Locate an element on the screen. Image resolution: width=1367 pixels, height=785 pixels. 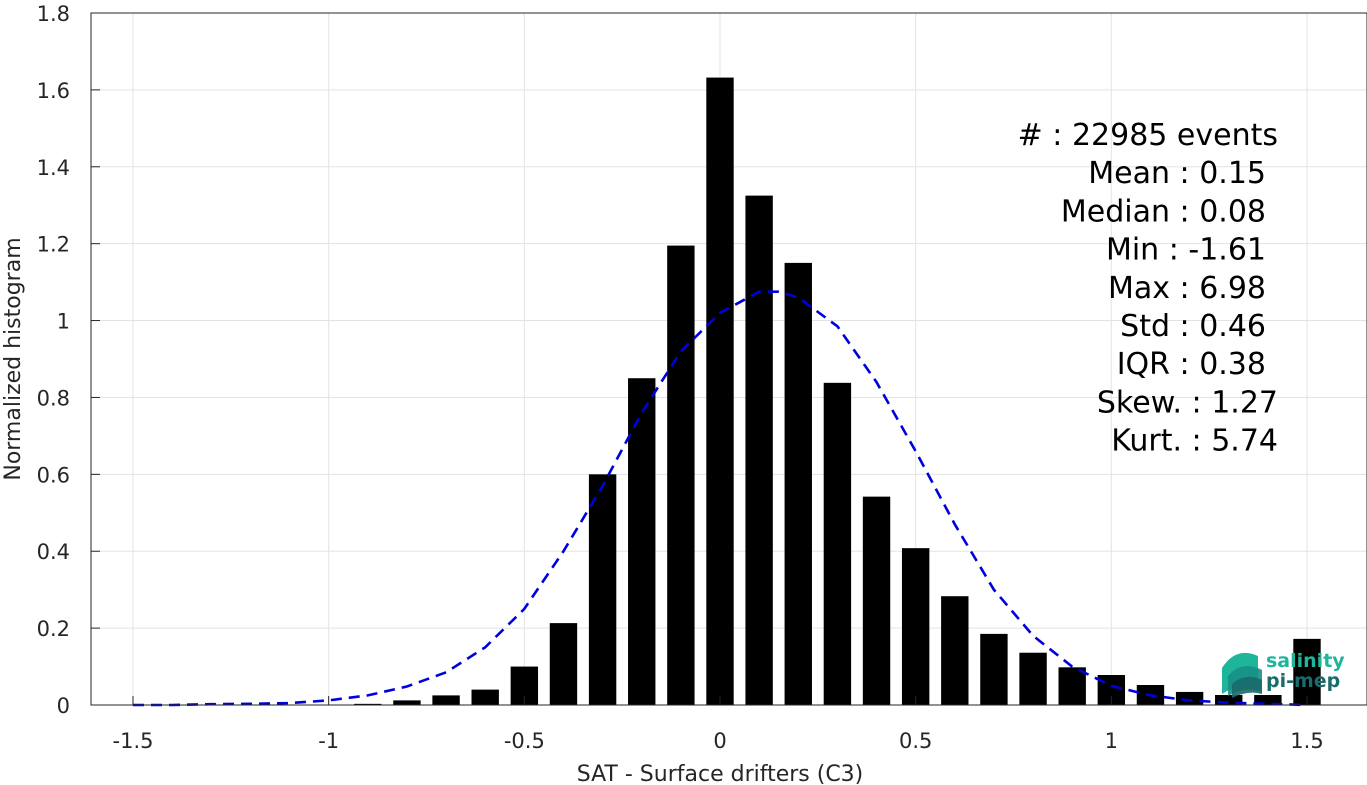
salinity-logo: salinity pi-mep is located at coordinates (1283, 674).